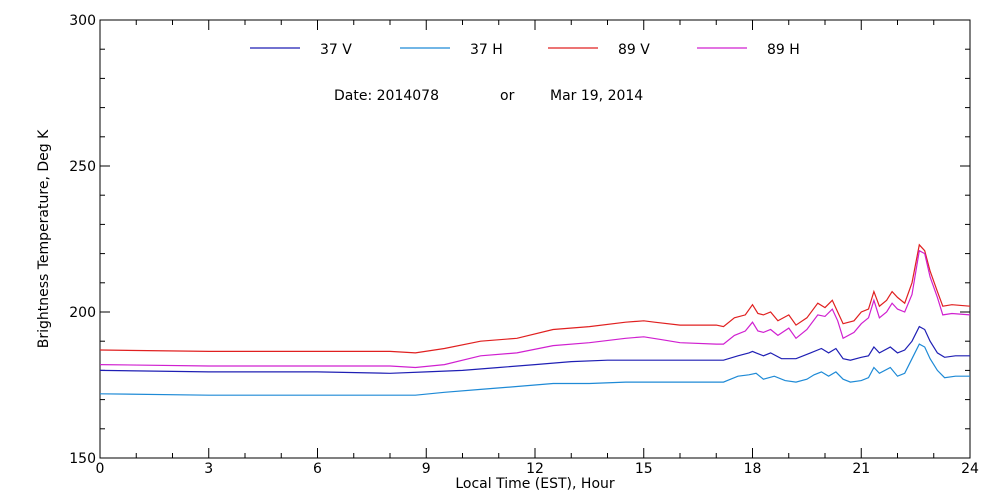 The image size is (1000, 500). Describe the element at coordinates (644, 469) in the screenshot. I see `x-tick-label: 15` at that location.